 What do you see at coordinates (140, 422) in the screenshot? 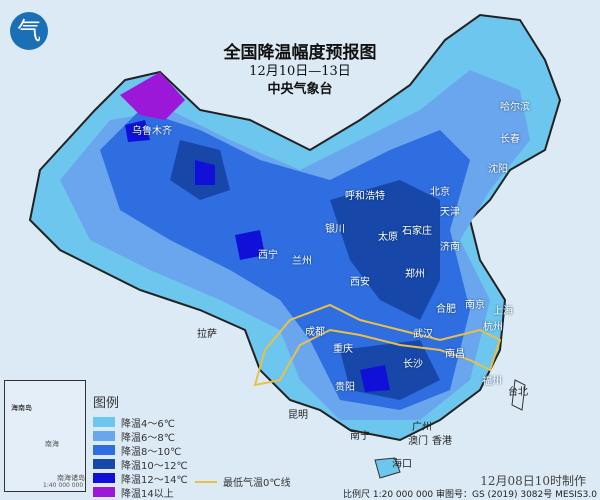
I see `legend-item: 降温4～6℃` at bounding box center [140, 422].